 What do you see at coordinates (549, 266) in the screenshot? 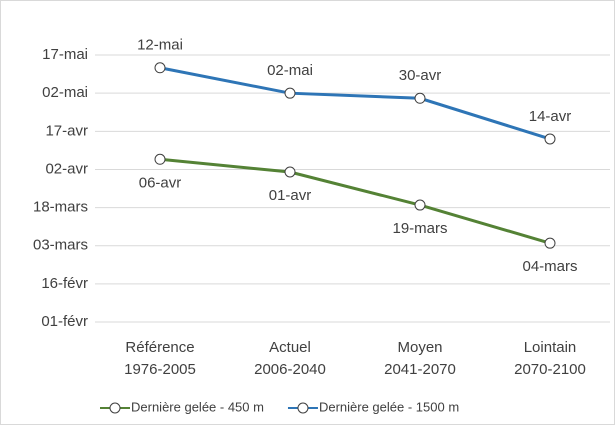
I see `data-label: 04-mars` at bounding box center [549, 266].